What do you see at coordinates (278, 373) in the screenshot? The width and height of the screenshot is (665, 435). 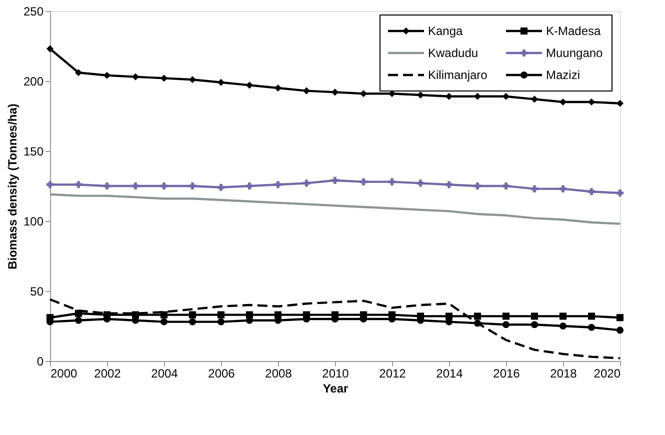 I see `x-tick-label: 2008` at bounding box center [278, 373].